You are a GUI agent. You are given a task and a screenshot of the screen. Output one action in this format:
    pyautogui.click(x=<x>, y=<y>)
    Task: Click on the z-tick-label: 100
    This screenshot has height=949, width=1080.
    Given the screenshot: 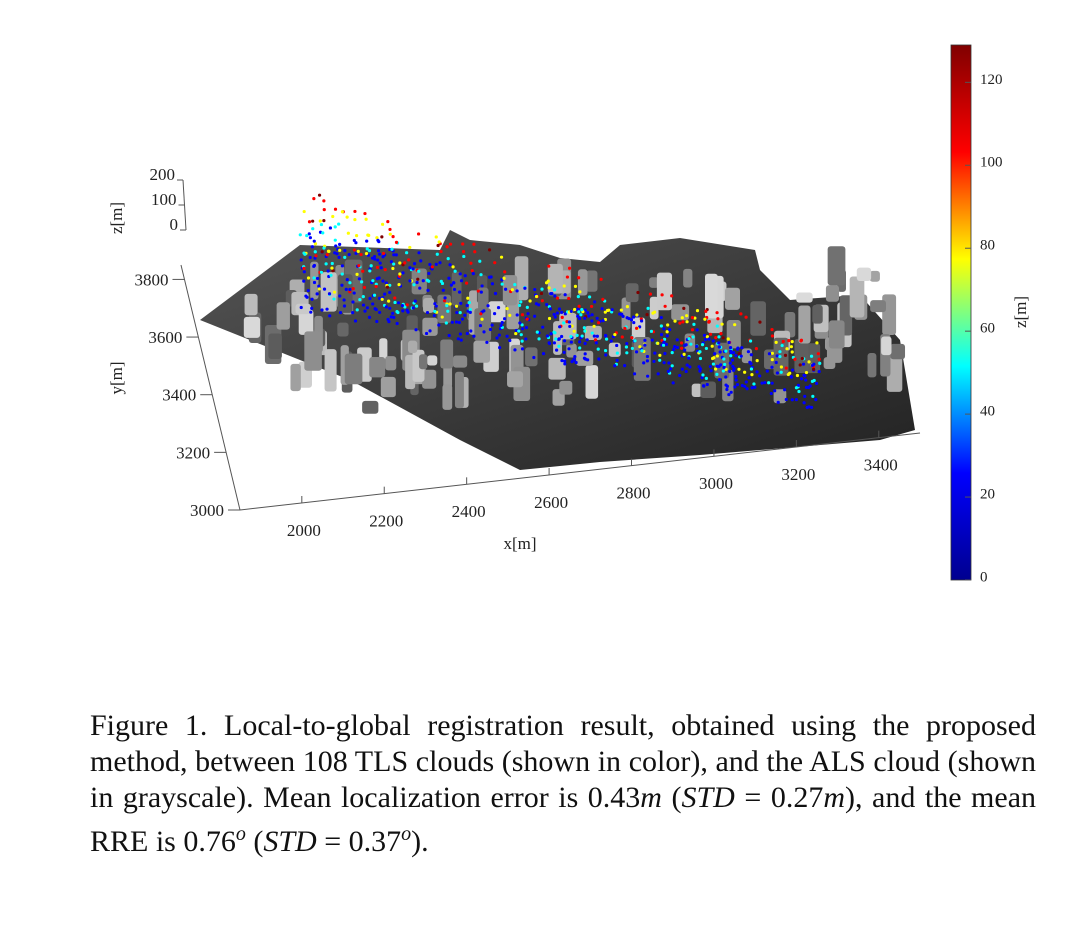 What is the action you would take?
    pyautogui.click(x=164, y=199)
    